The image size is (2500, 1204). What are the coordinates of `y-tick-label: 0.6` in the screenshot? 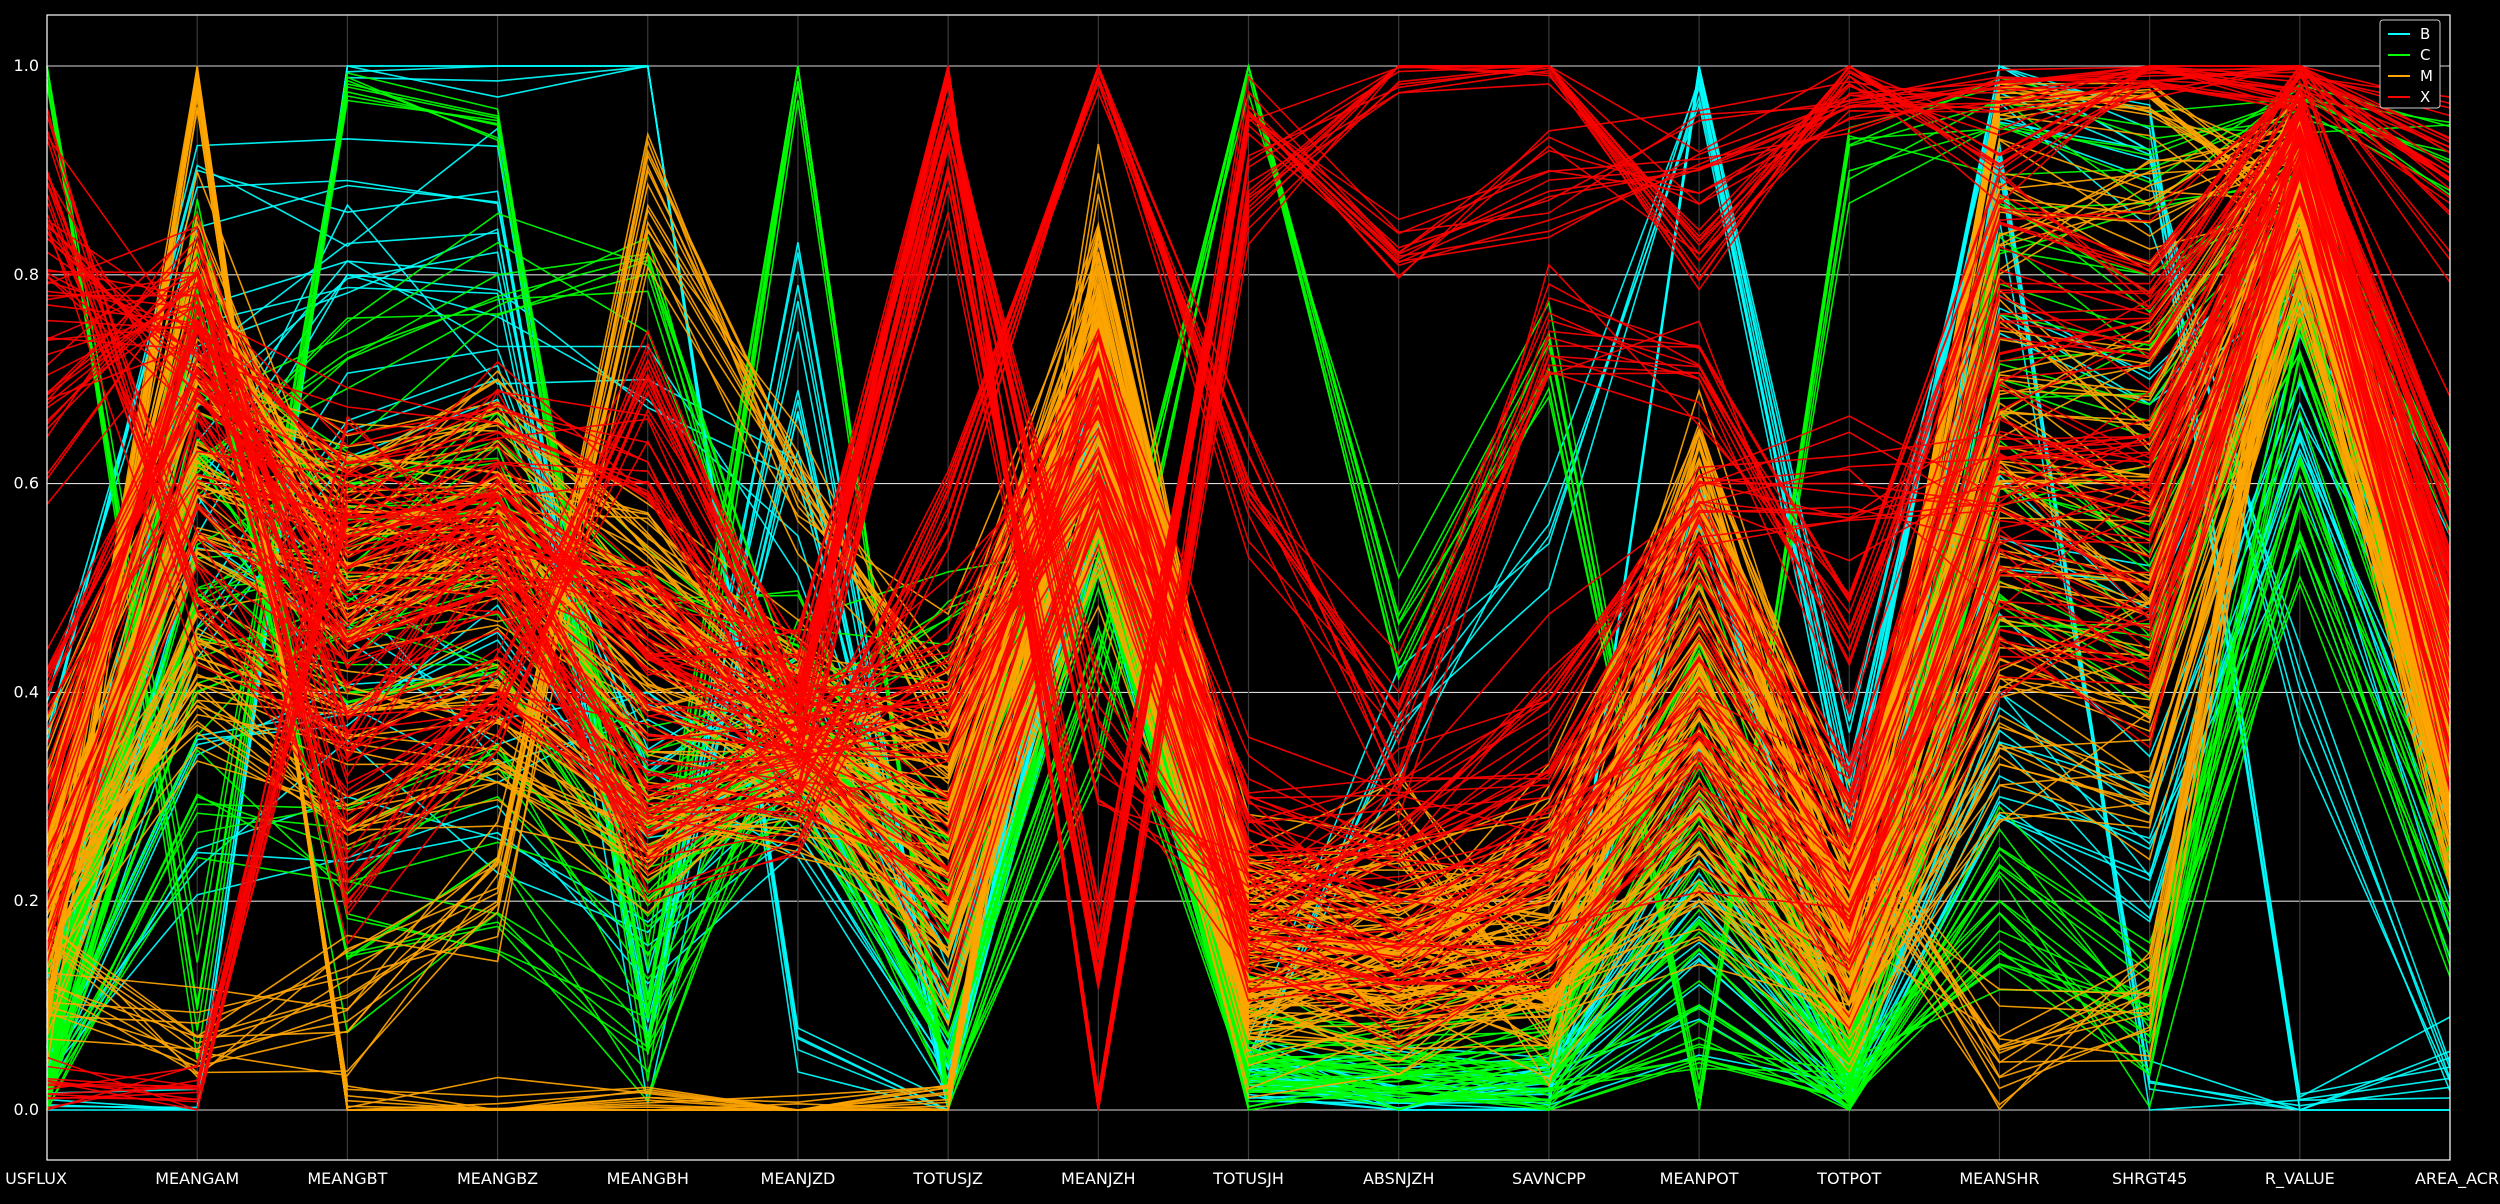 It's located at (26, 483).